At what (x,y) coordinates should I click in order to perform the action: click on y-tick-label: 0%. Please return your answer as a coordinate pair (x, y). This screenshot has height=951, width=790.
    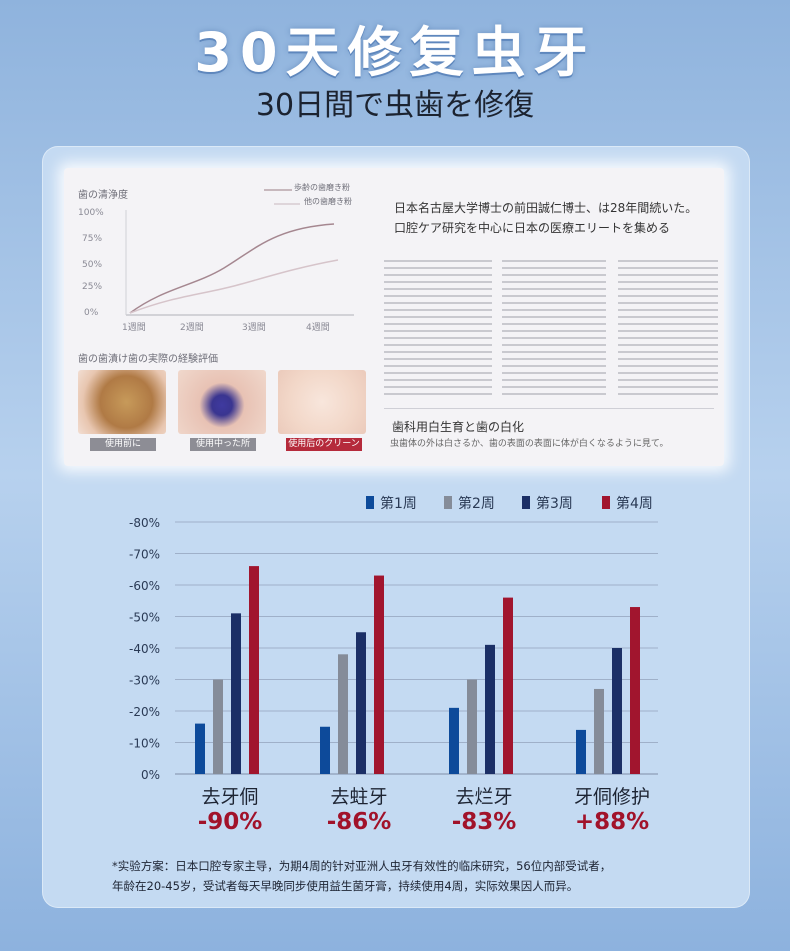
    Looking at the image, I should click on (150, 775).